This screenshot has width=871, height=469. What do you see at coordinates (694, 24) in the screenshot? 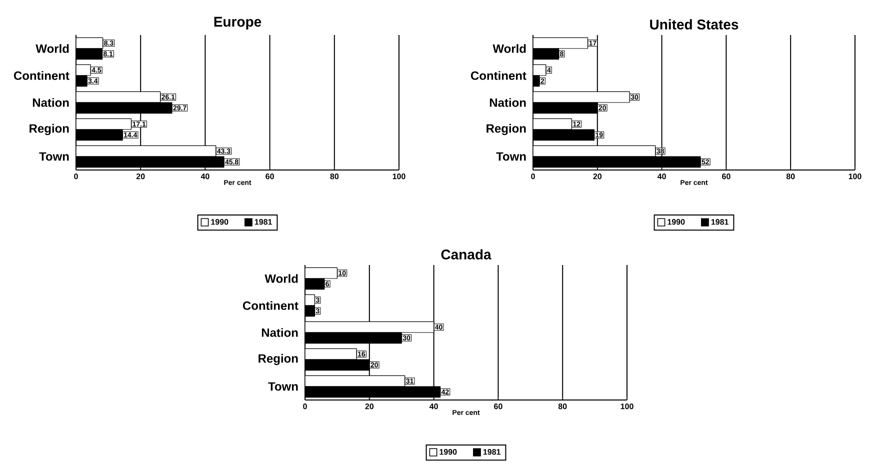
I see `chart-title: United States` at bounding box center [694, 24].